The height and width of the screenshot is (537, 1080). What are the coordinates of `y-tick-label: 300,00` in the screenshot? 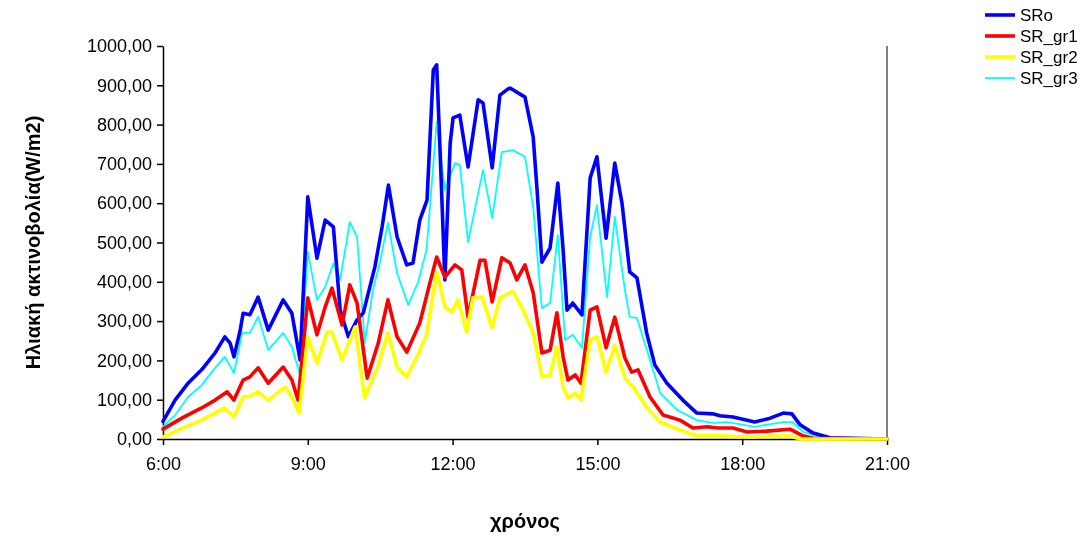 It's located at (124, 321).